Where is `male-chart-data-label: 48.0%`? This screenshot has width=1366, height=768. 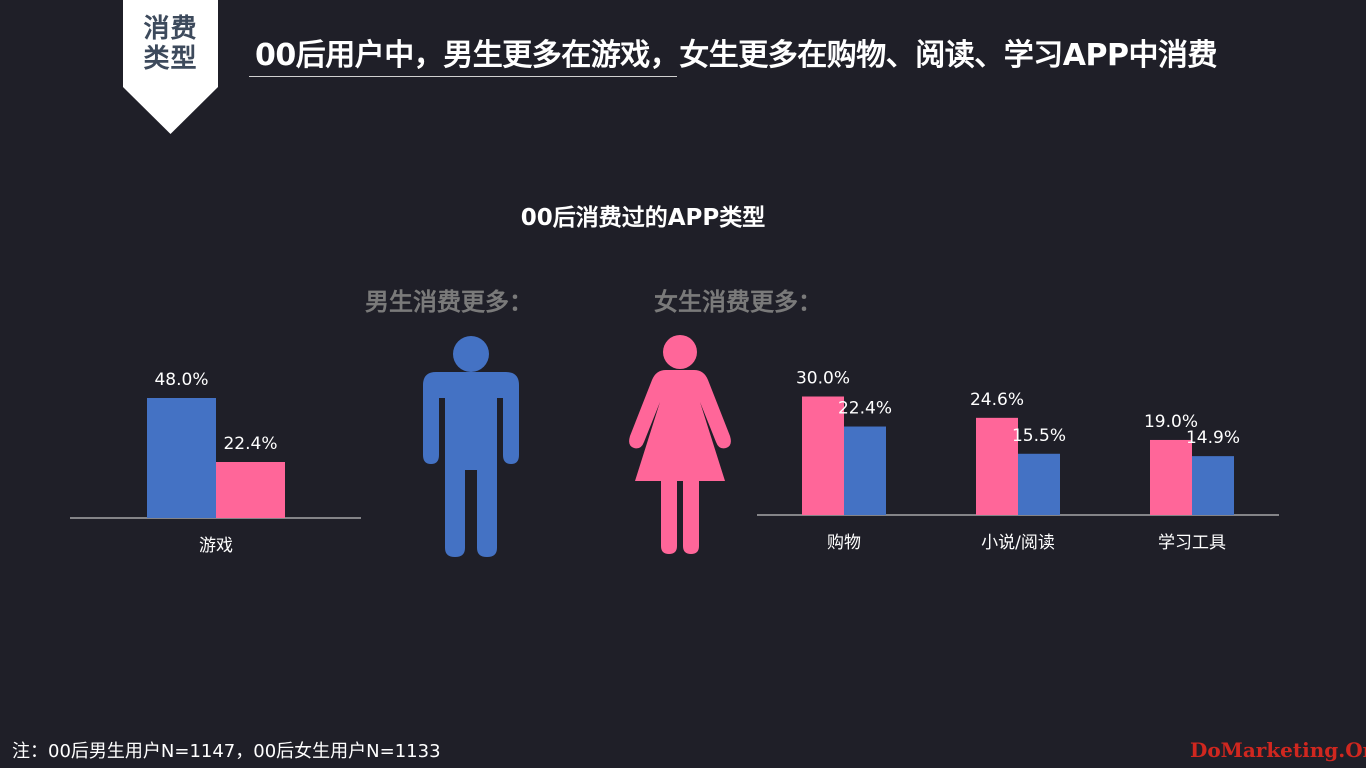
male-chart-data-label: 48.0% is located at coordinates (181, 380).